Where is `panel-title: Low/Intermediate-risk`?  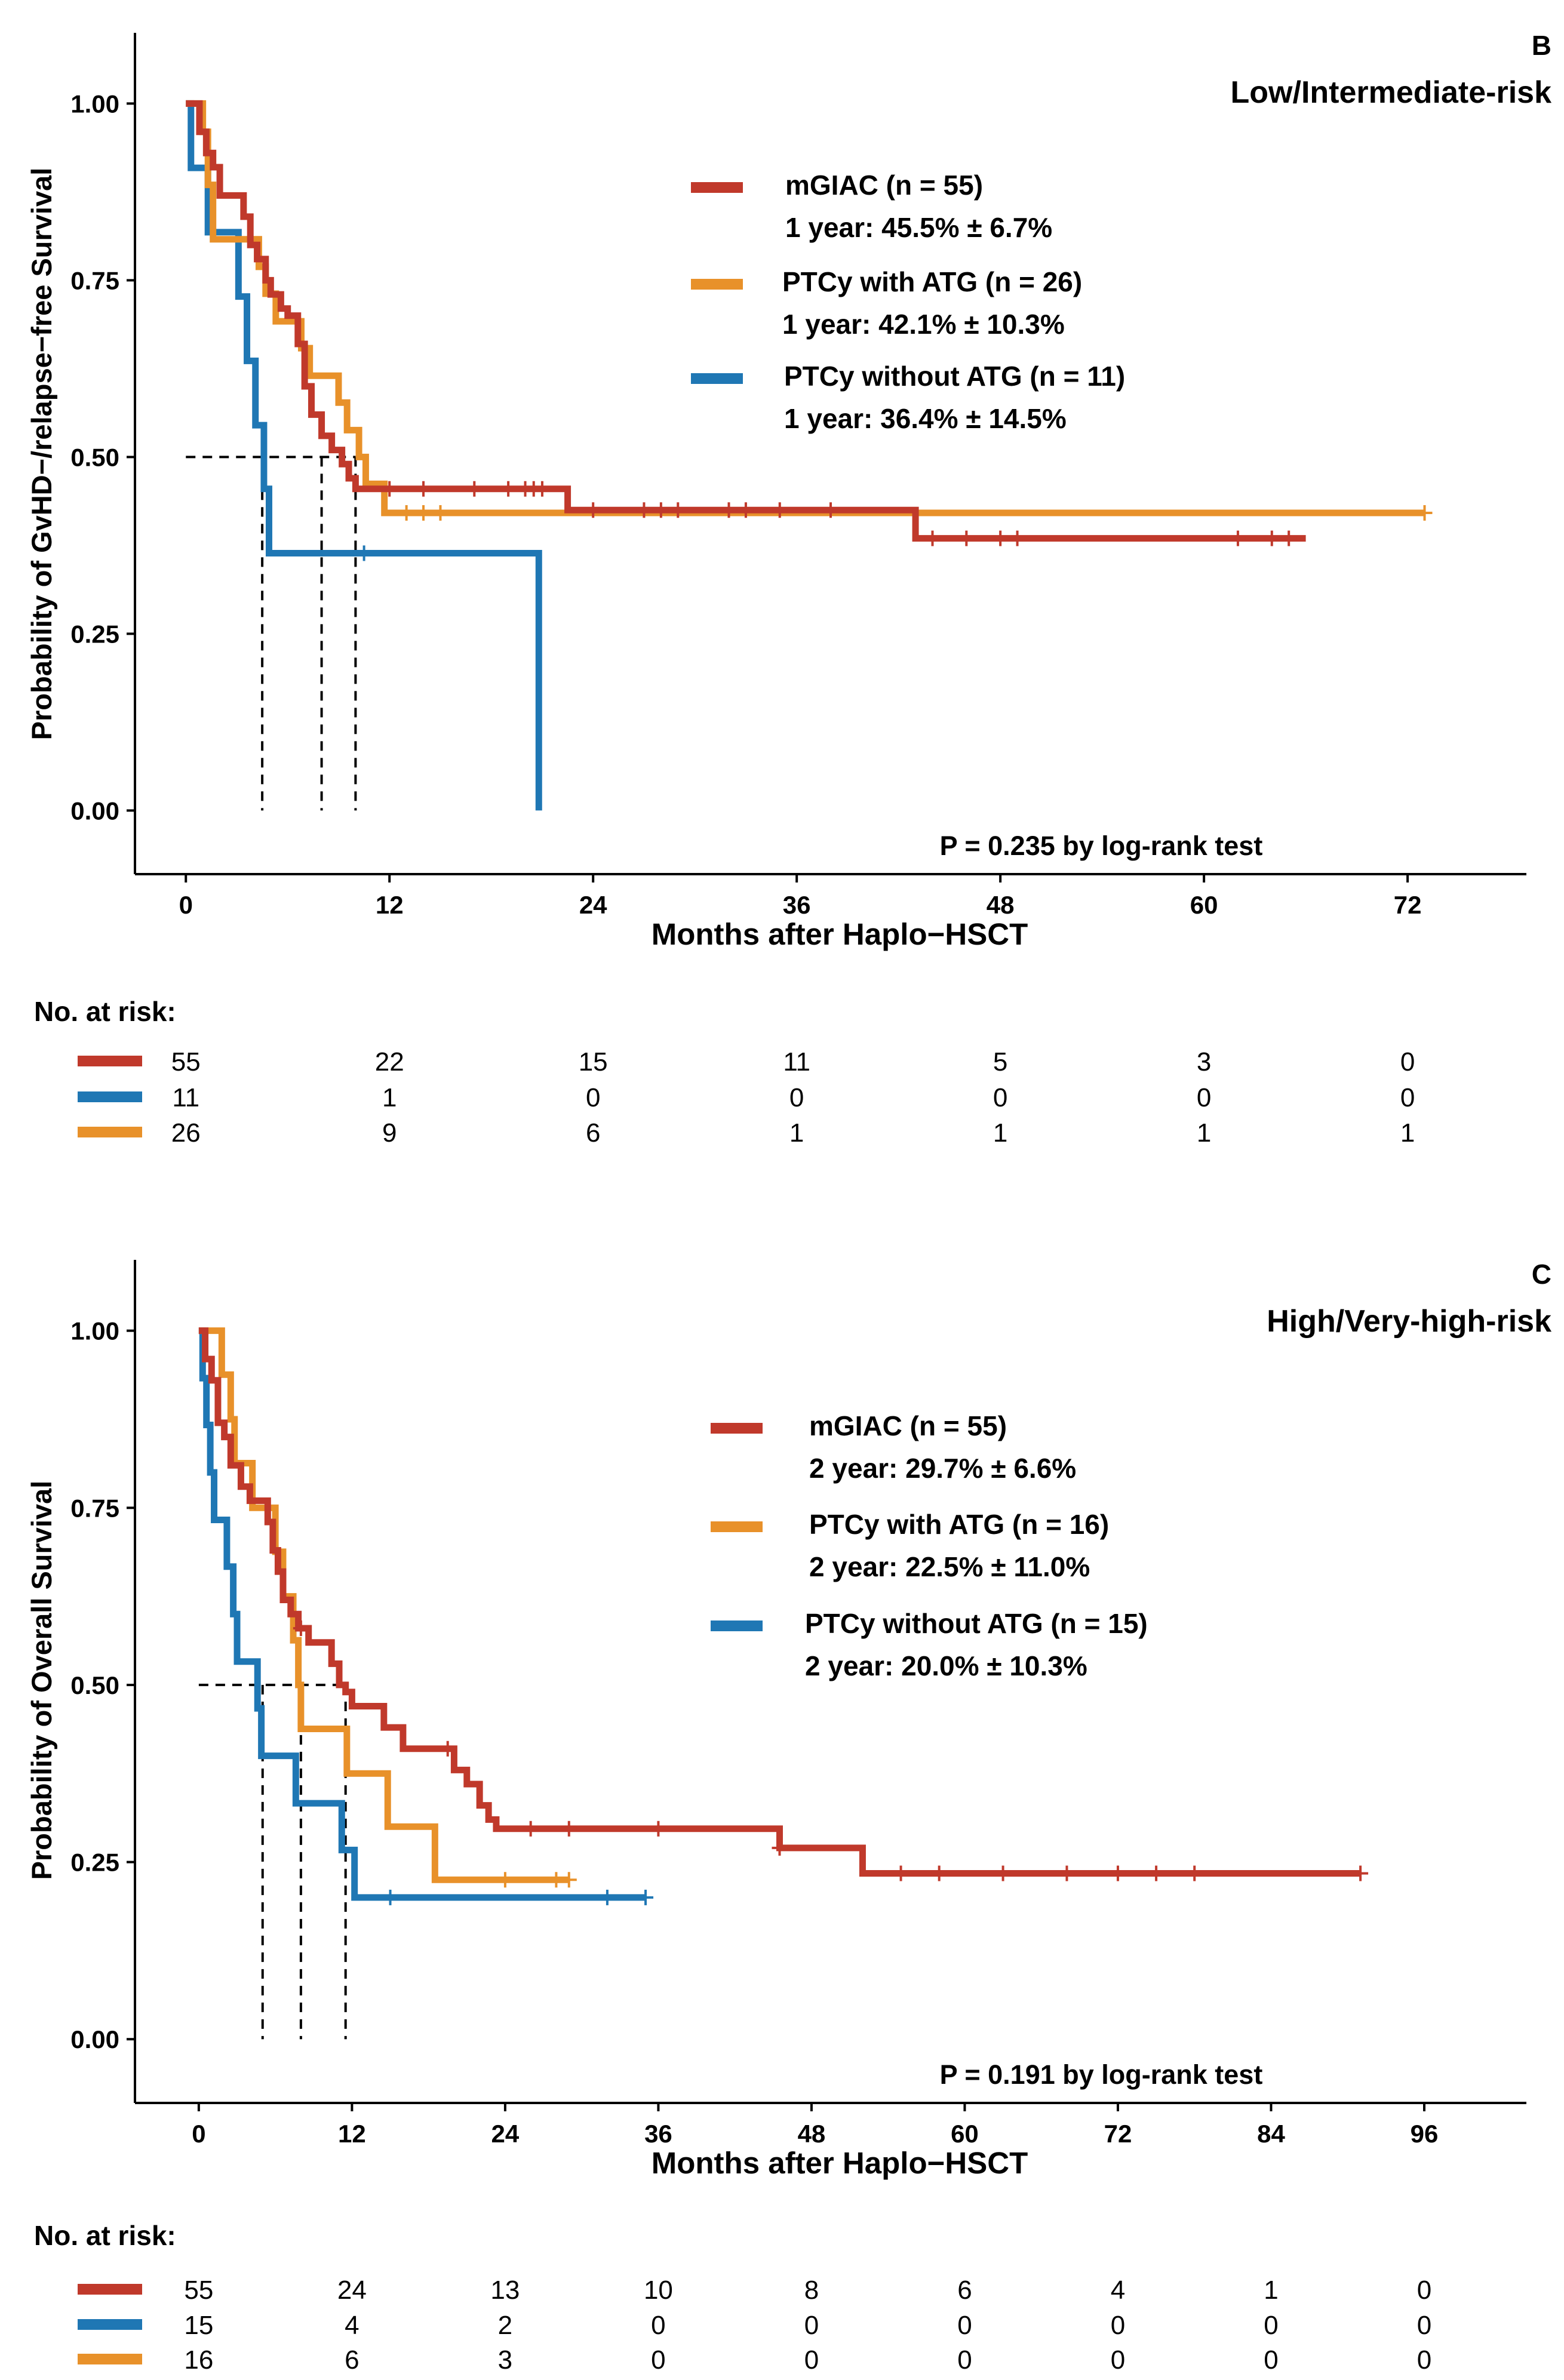
panel-title: Low/Intermediate-risk is located at coordinates (1391, 93).